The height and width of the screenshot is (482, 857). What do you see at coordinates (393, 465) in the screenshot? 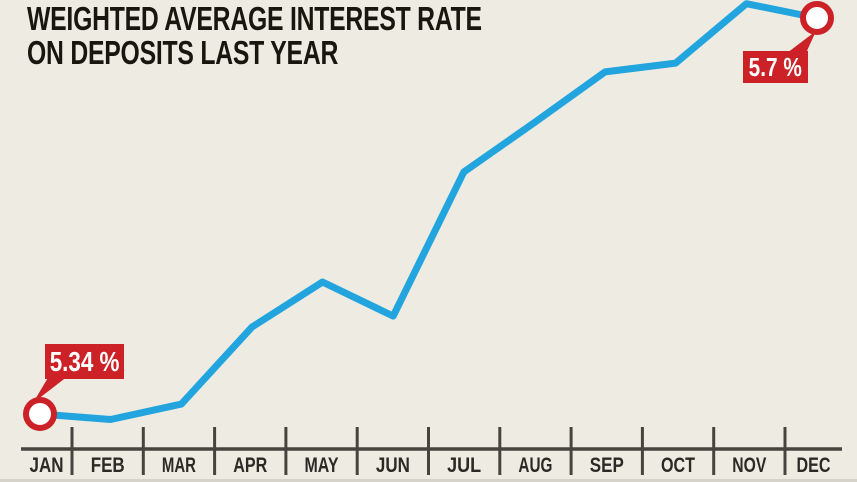
I see `month-label: JUN` at bounding box center [393, 465].